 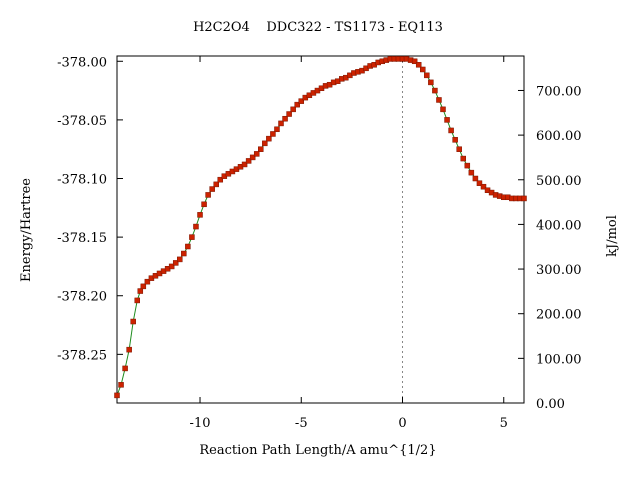 I want to click on x-tick-label: 0, so click(x=402, y=423).